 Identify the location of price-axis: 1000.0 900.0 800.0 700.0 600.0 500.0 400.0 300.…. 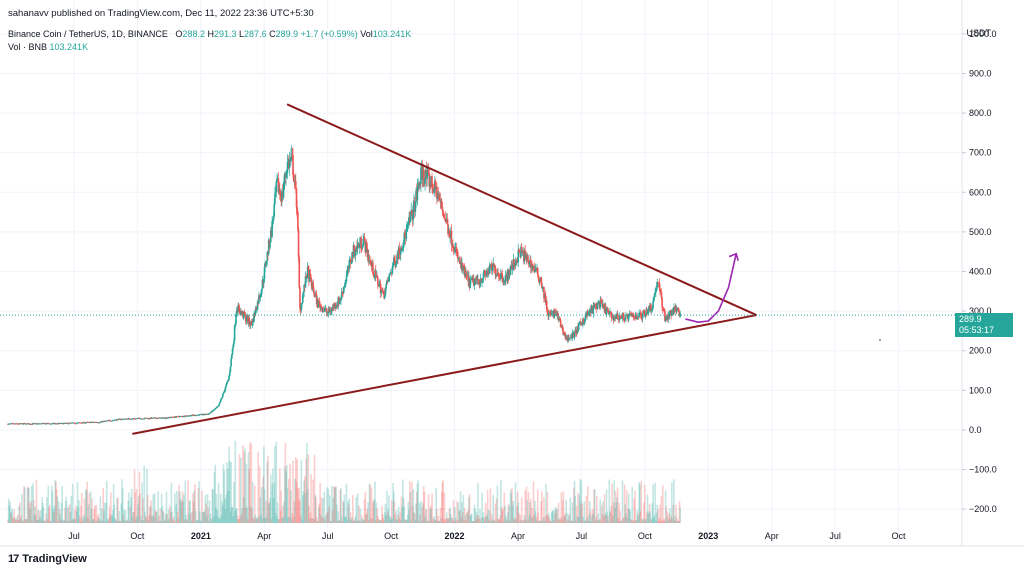
(979, 271).